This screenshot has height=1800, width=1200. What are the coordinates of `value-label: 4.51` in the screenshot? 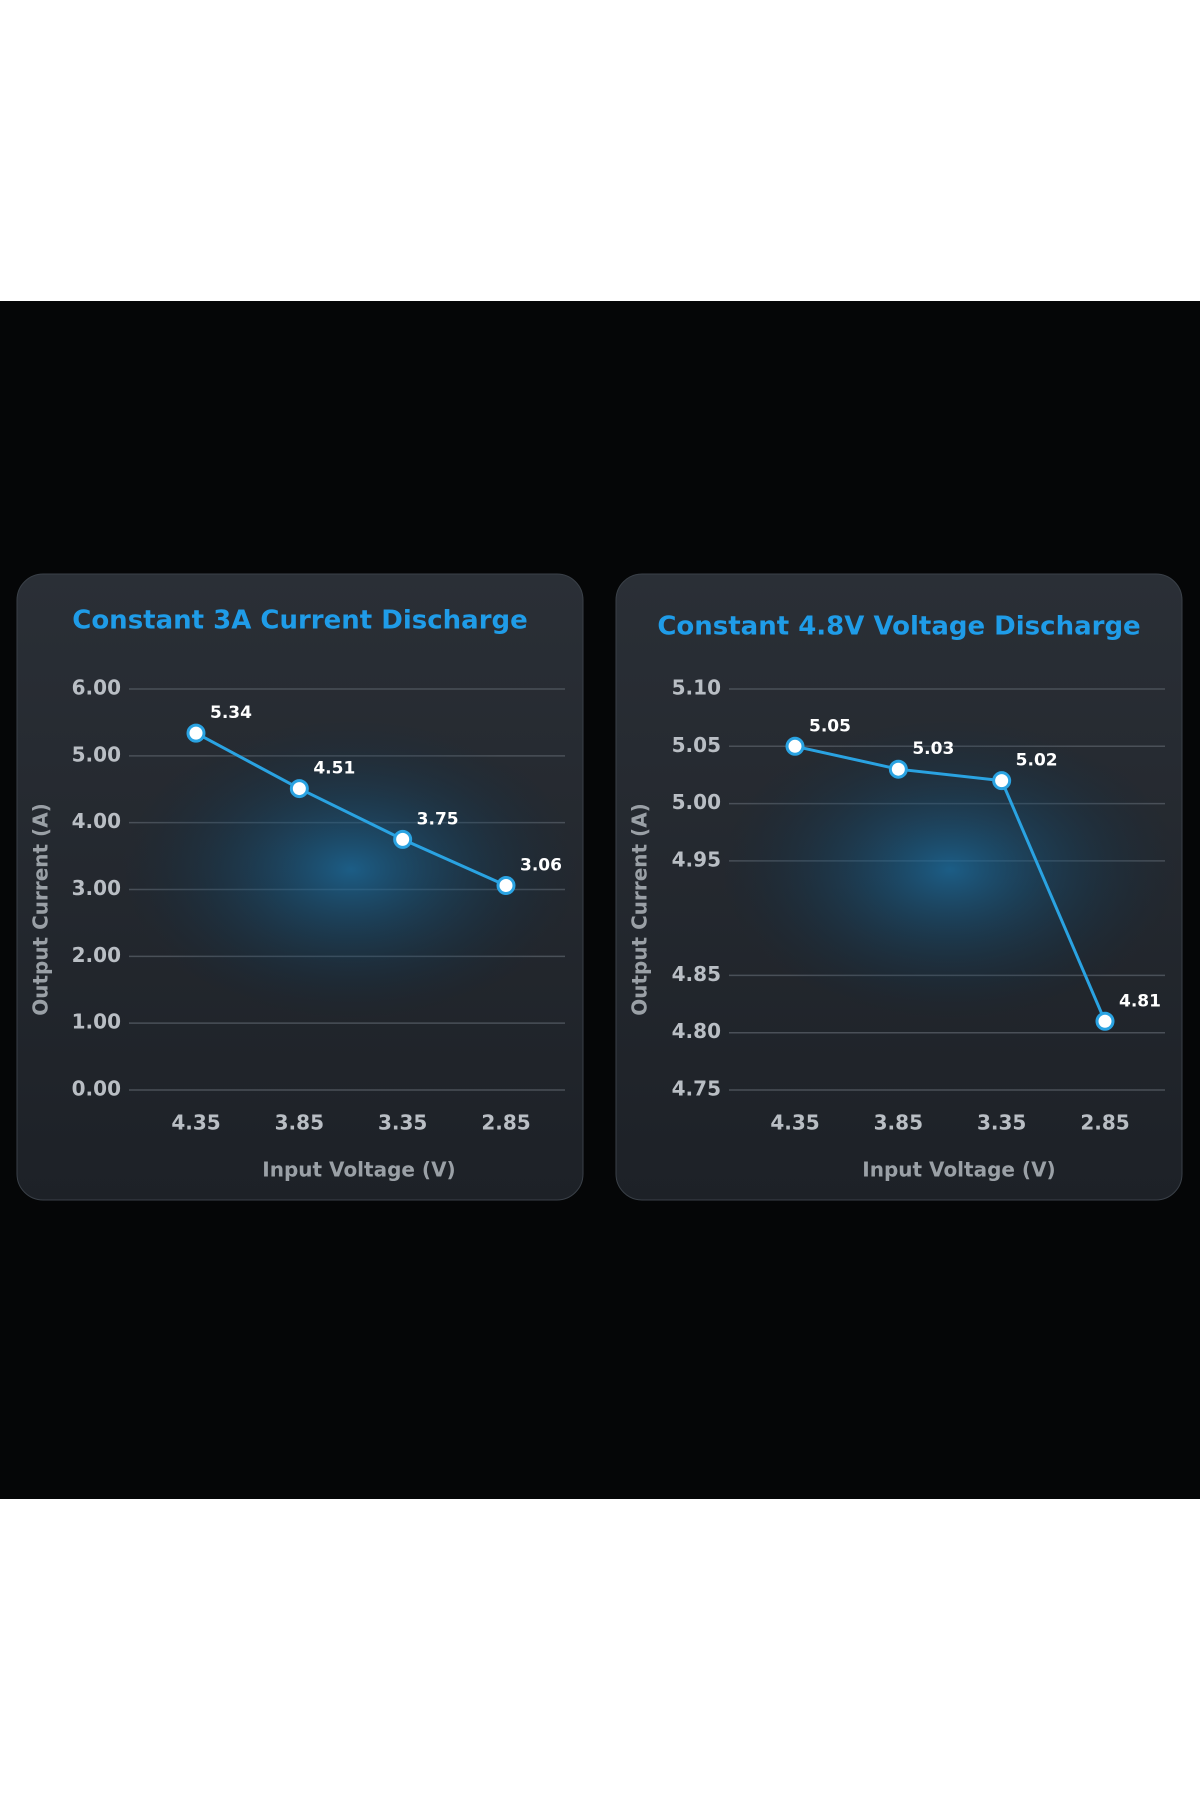 It's located at (334, 769).